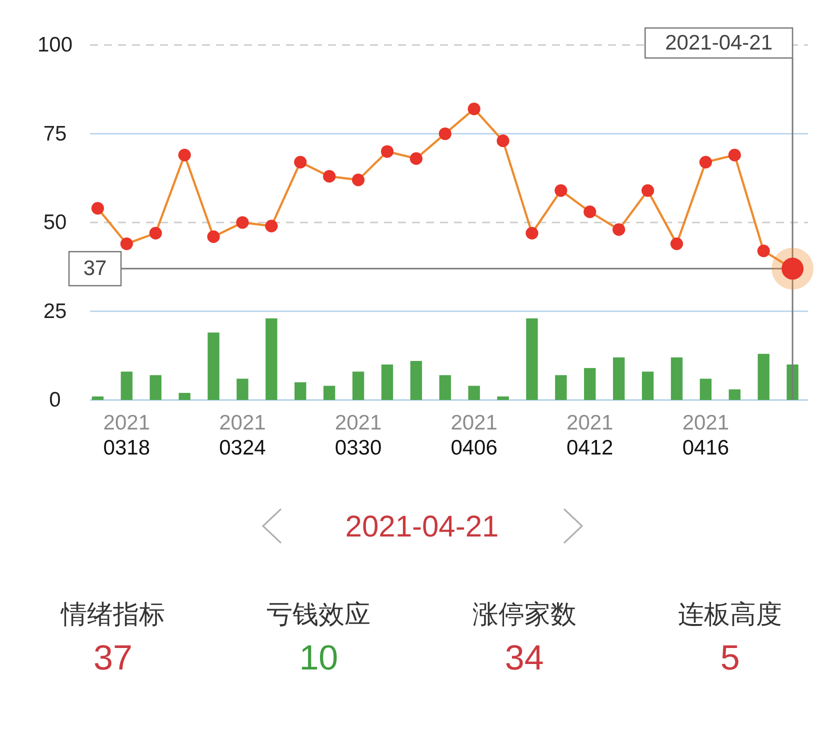  What do you see at coordinates (358, 436) in the screenshot?
I see `x-tick-label: 2021 0330` at bounding box center [358, 436].